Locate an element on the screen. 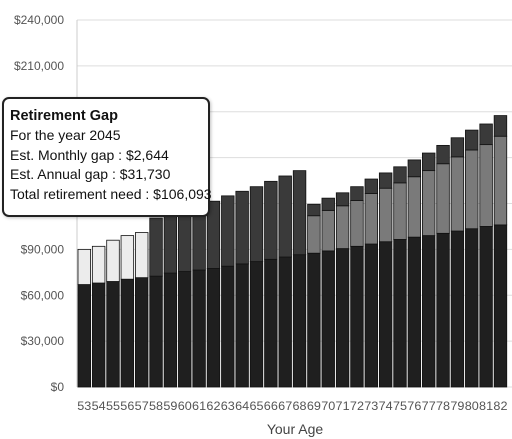 This screenshot has width=512, height=439. x-tick-label: 56 is located at coordinates (127, 406).